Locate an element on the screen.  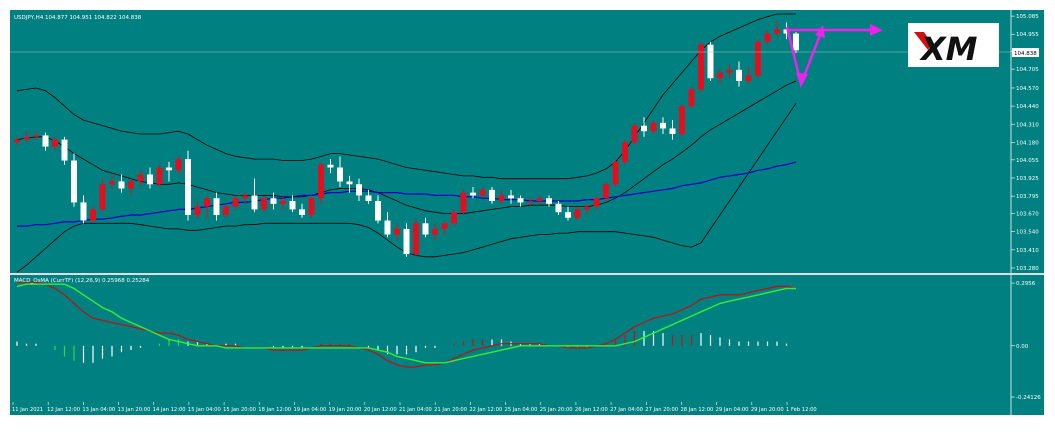
time-tick-label: 27 Jan 04:00 is located at coordinates (626, 410).